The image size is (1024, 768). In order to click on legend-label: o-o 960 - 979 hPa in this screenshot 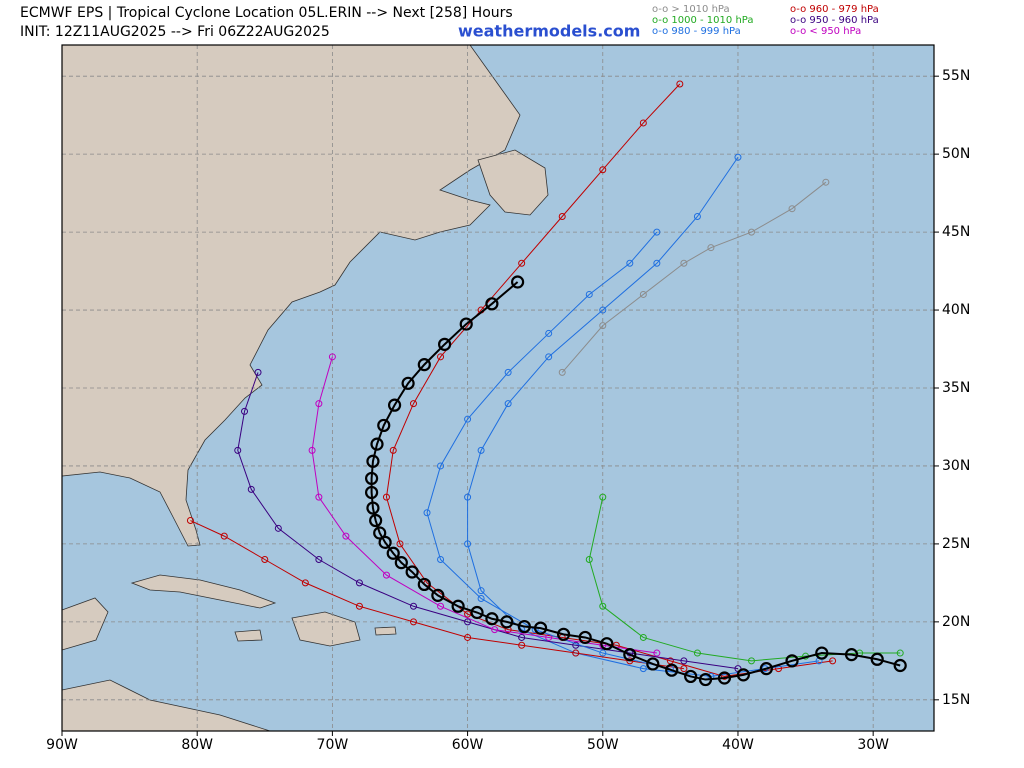, I will do `click(834, 9)`.